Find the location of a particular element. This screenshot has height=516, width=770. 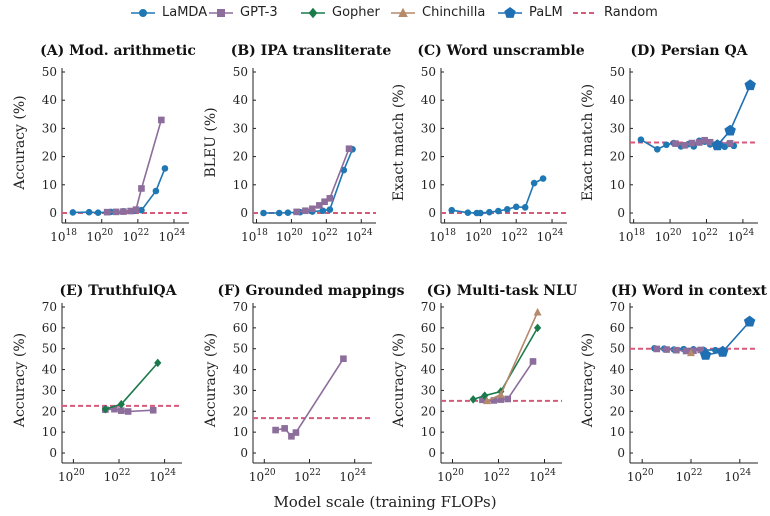

legend-label: GPT-3 is located at coordinates (259, 12).